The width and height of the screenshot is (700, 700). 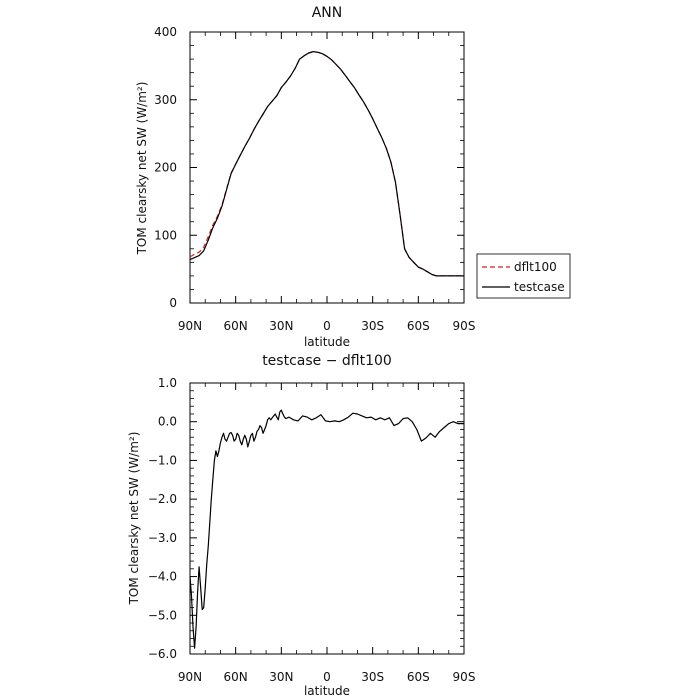 I want to click on bottom-x-tick-label: 60N, so click(x=236, y=677).